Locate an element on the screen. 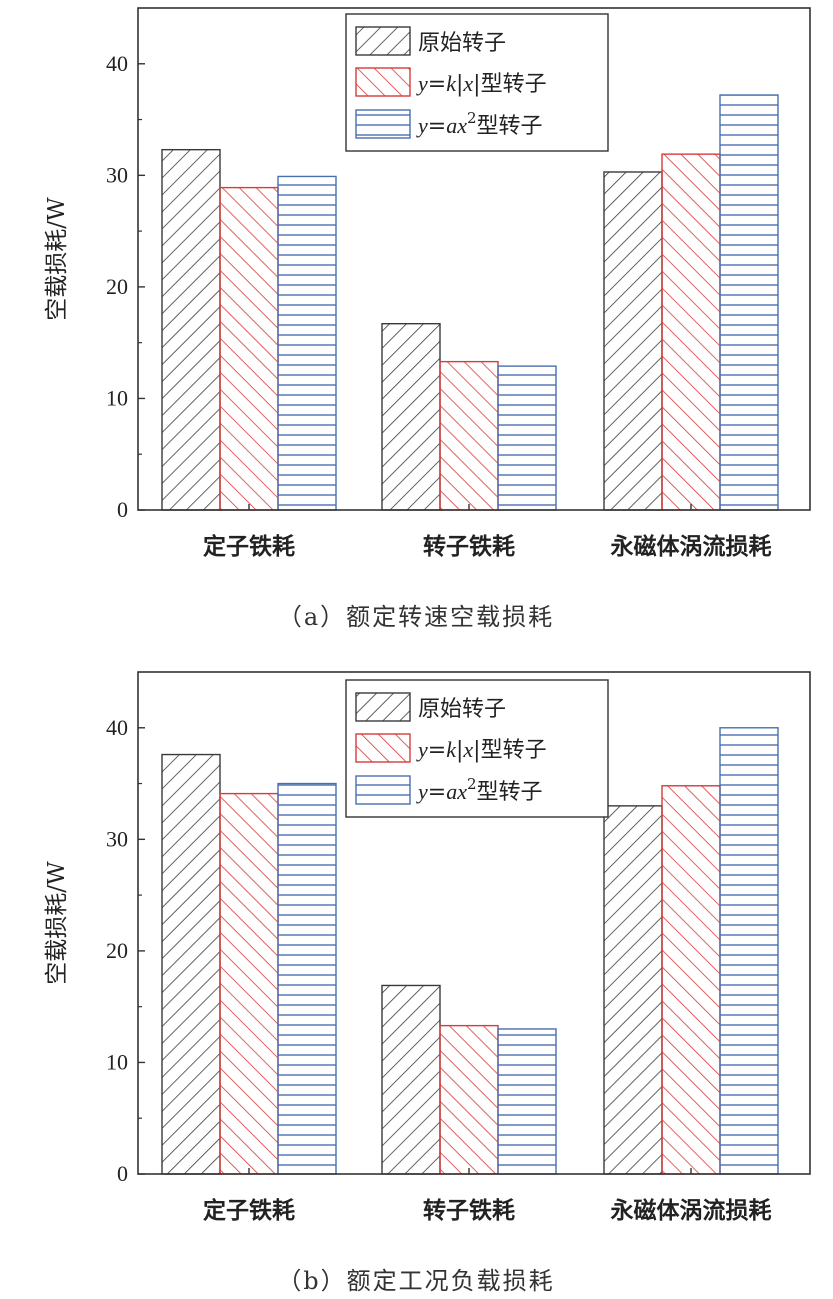 This screenshot has height=1299, width=833. caption-b: （b）额定工况负载损耗 is located at coordinates (415, 1281).